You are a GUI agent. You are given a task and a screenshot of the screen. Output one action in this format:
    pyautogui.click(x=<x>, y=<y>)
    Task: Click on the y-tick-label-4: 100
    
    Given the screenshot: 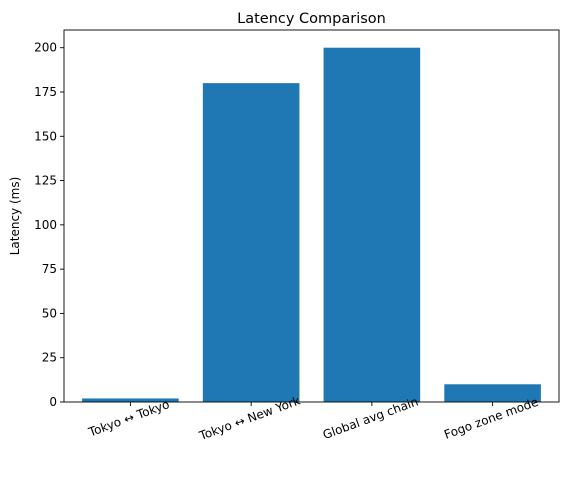 What is the action you would take?
    pyautogui.click(x=45, y=225)
    